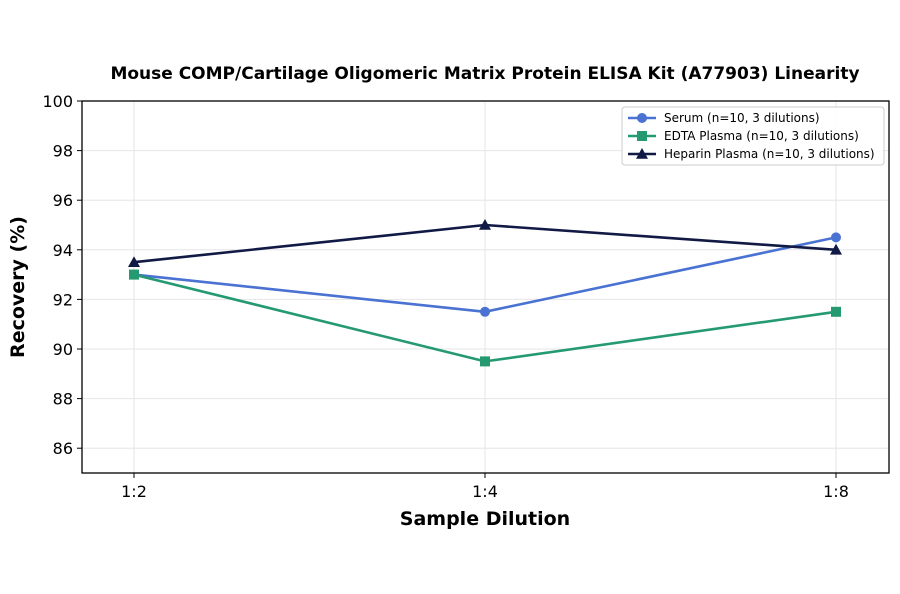 The height and width of the screenshot is (594, 900). I want to click on y-tick-label: 86, so click(63, 448).